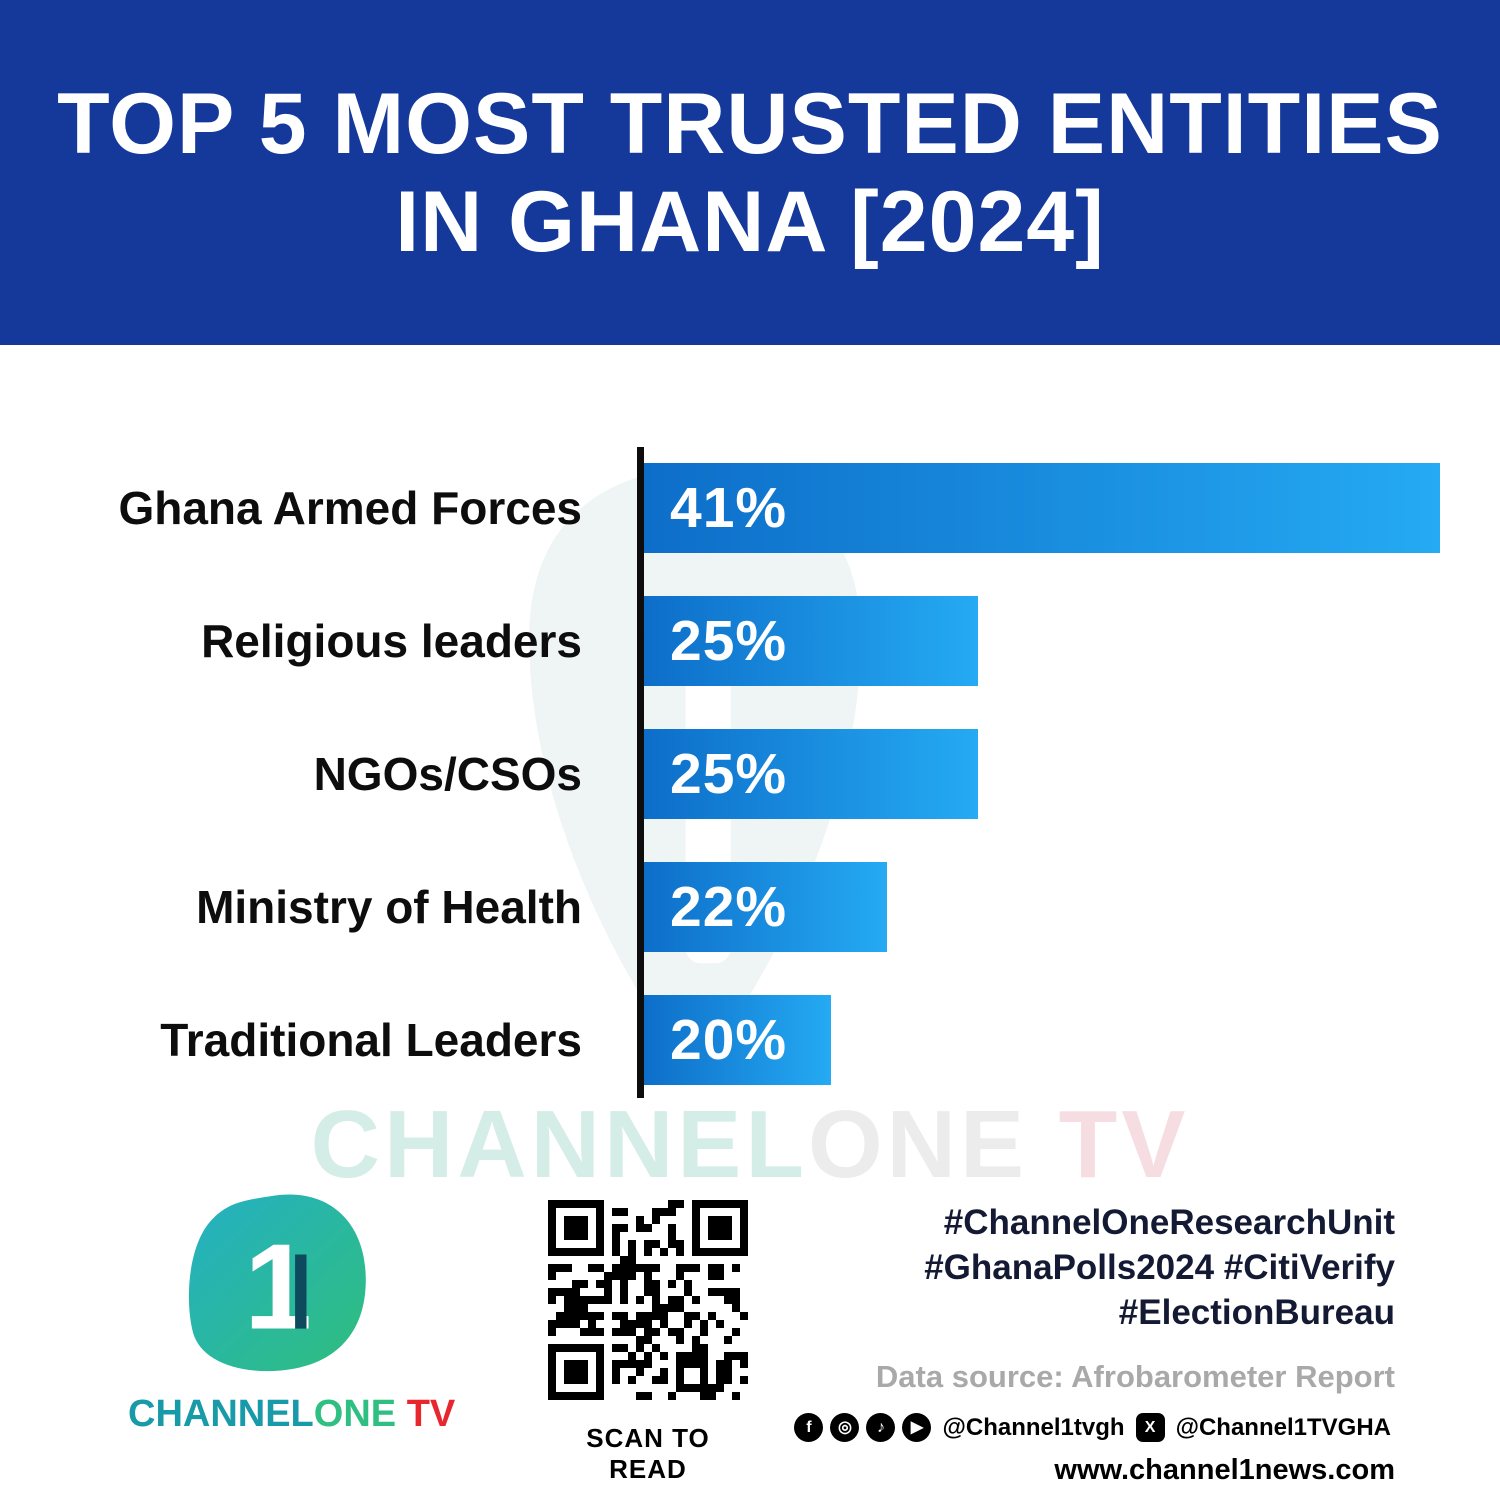  I want to click on website-url: www.channel1news.com, so click(1224, 1470).